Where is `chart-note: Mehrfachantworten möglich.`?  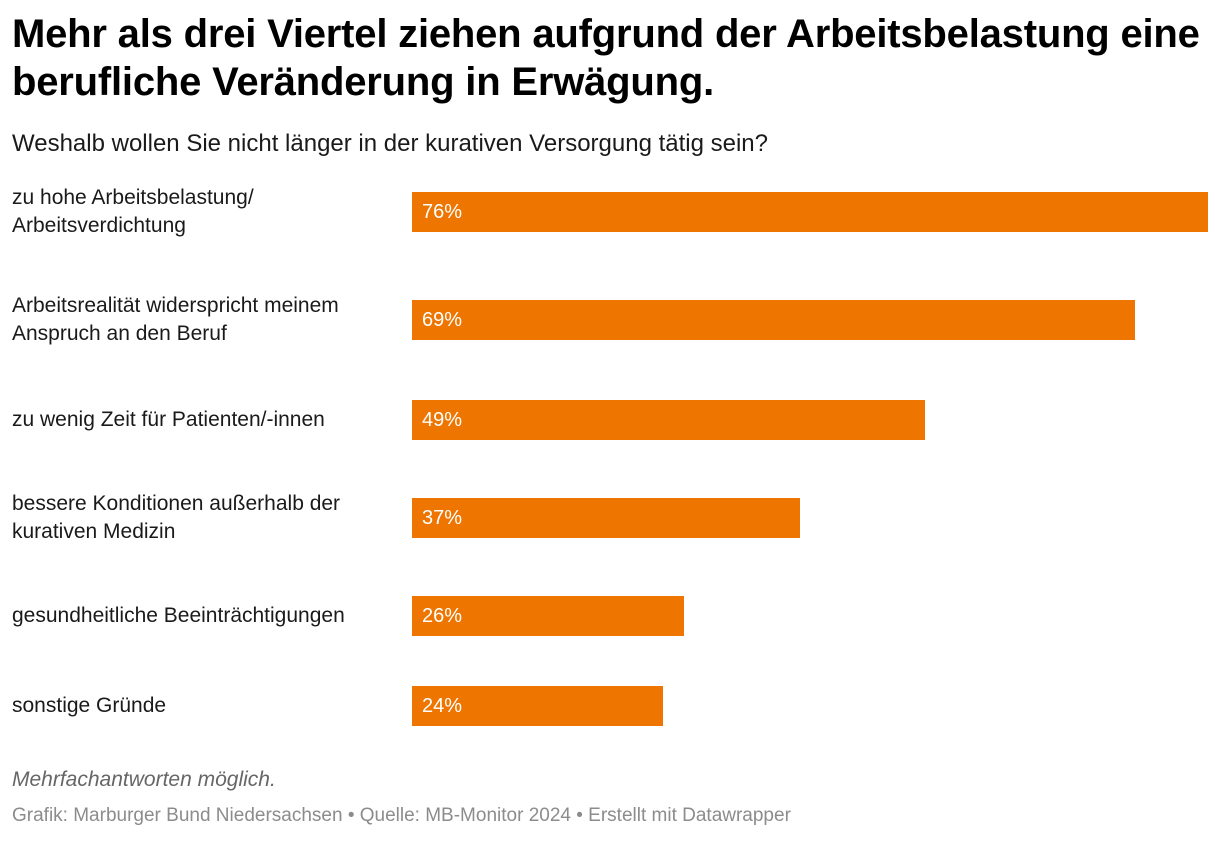
chart-note: Mehrfachantworten möglich. is located at coordinates (144, 779).